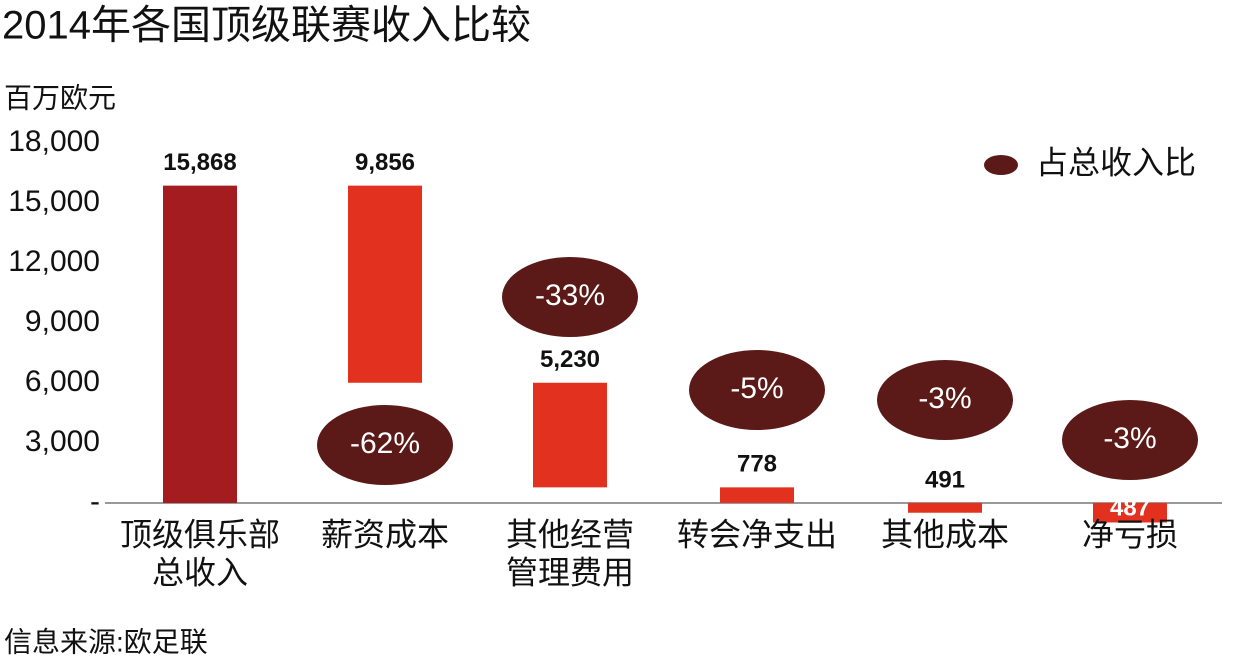  I want to click on value-label: 491, so click(945, 479).